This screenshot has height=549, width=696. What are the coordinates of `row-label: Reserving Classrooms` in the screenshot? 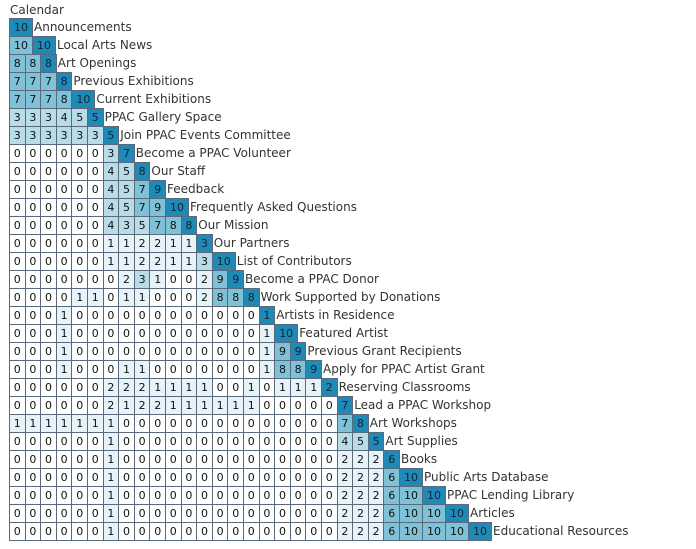 It's located at (404, 387).